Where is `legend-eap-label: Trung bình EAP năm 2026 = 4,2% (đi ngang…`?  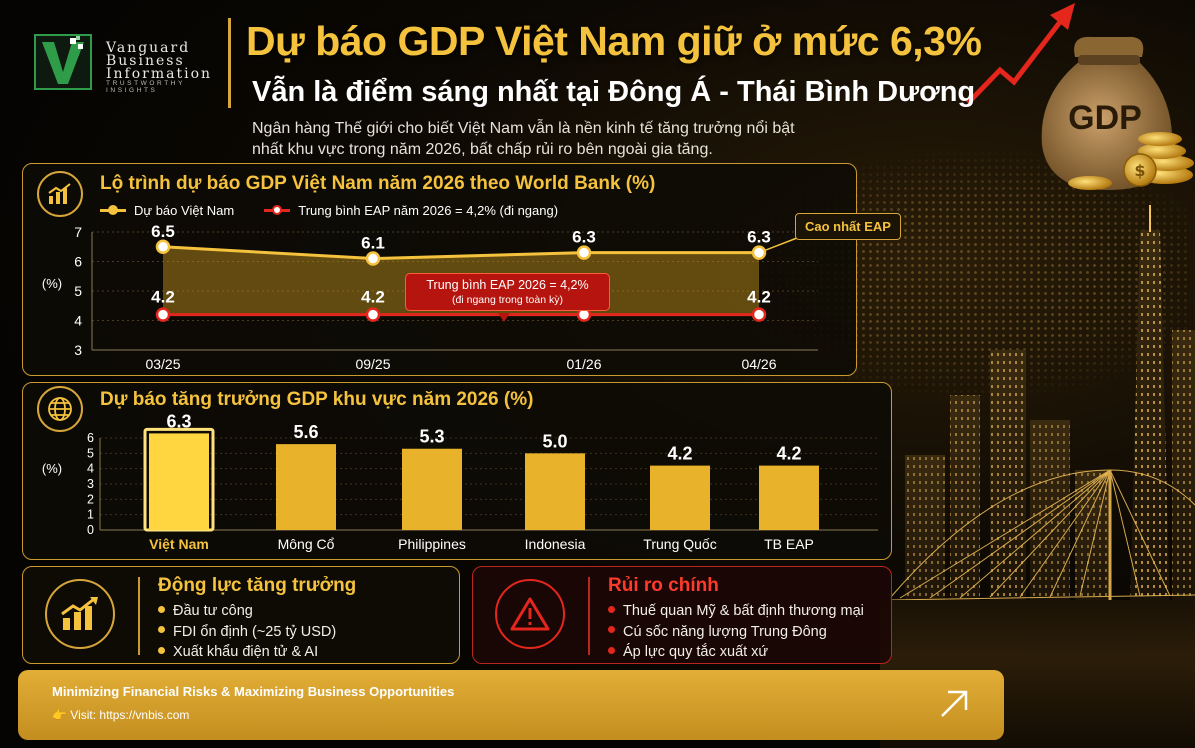
legend-eap-label: Trung bình EAP năm 2026 = 4,2% (đi ngang… is located at coordinates (428, 210).